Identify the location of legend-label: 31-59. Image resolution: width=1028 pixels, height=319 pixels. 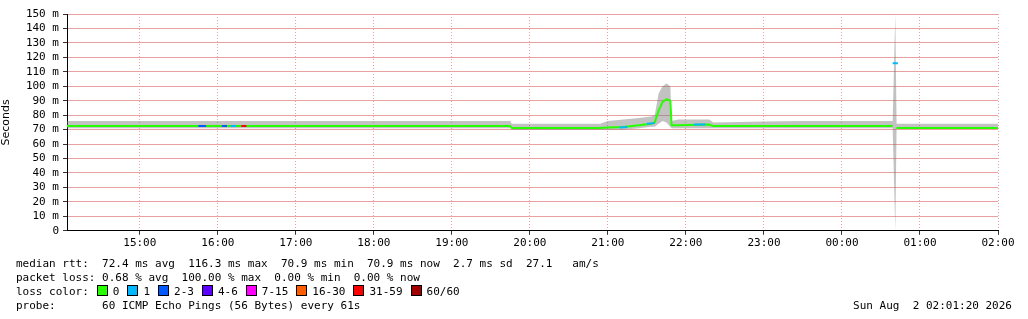
(386, 291).